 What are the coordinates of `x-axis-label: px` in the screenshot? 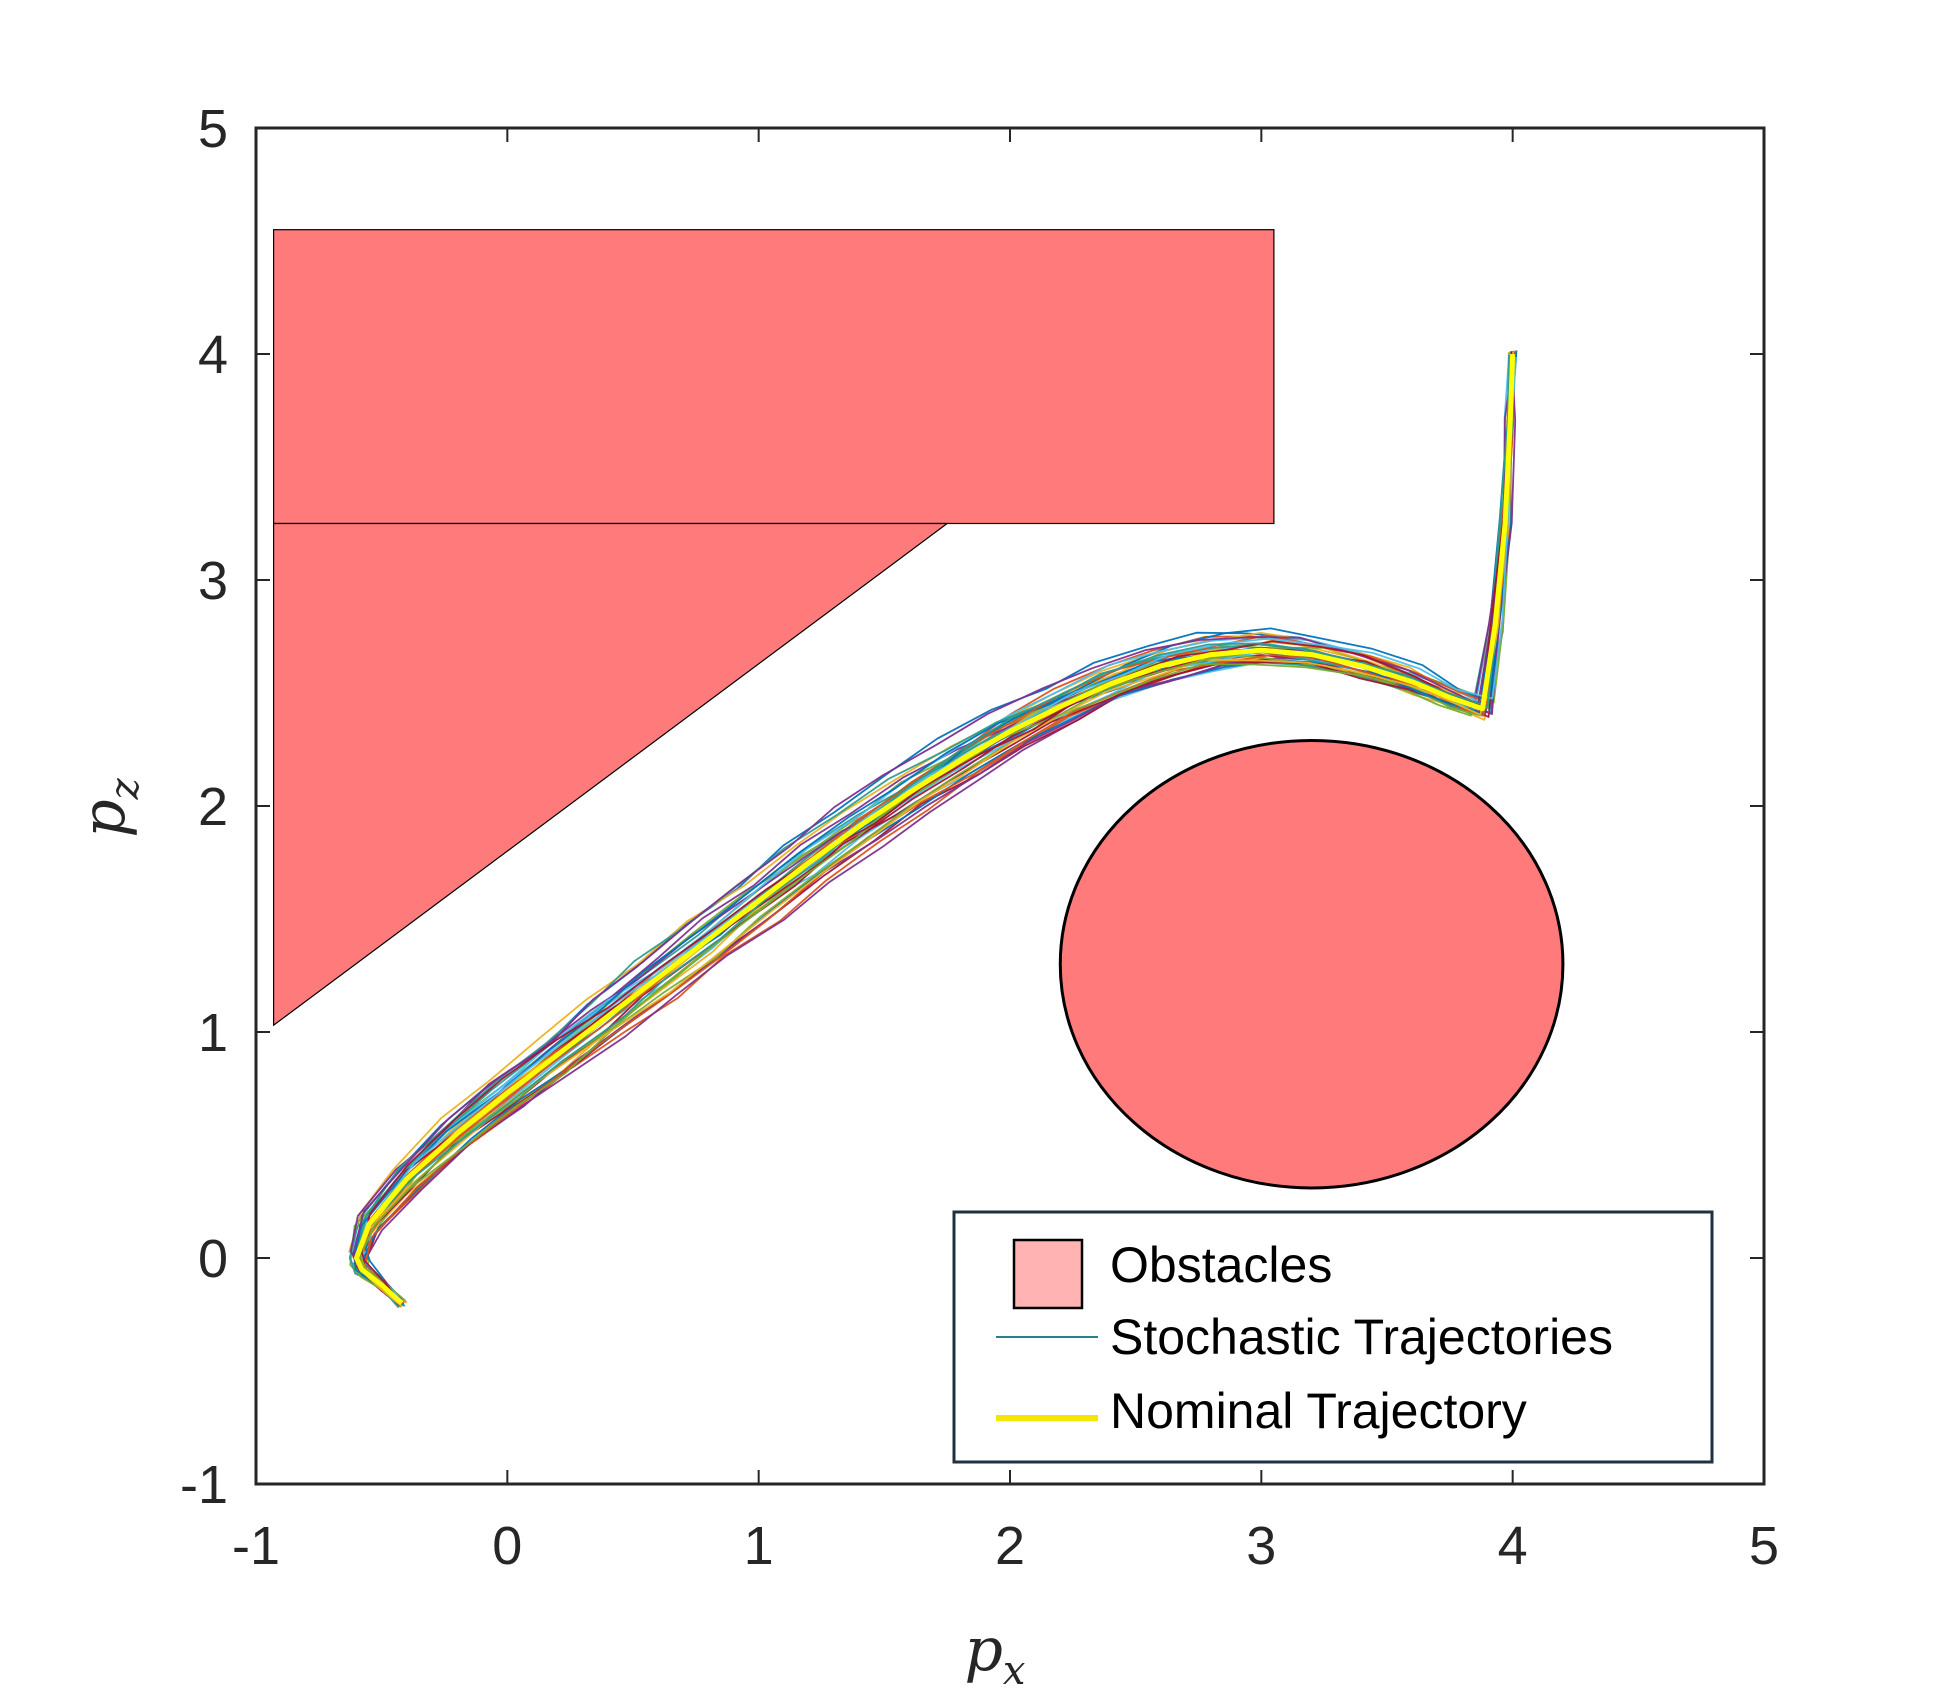 It's located at (995, 1654).